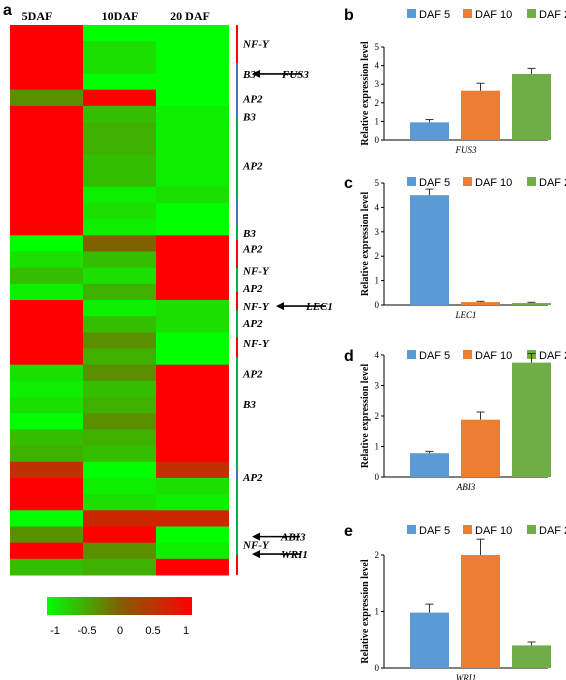  I want to click on colorbar-tick-label: 0.5, so click(152, 631).